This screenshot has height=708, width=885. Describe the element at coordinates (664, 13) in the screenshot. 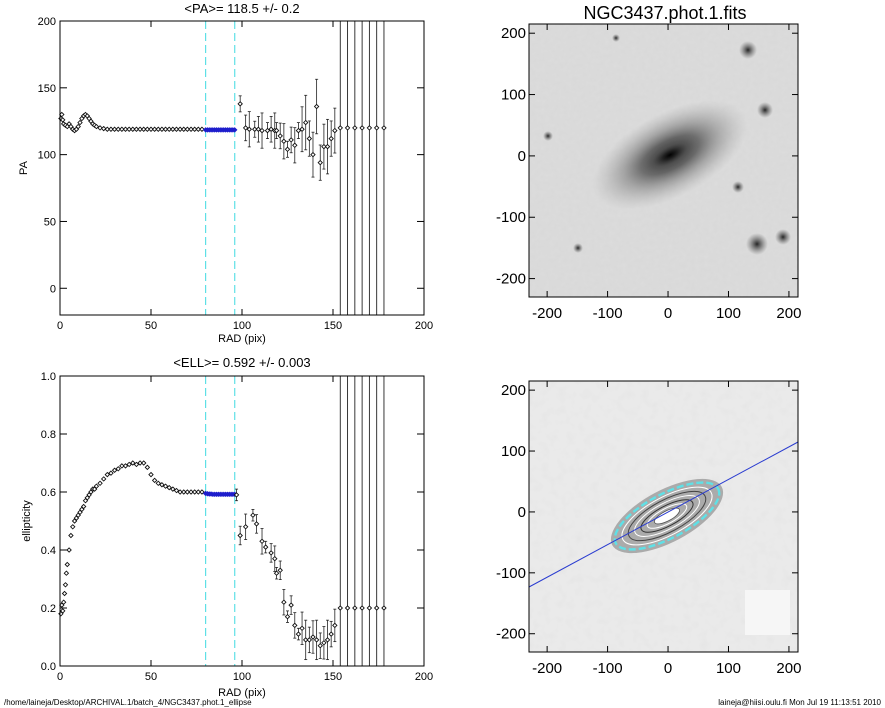

I see `image-title: NGC3437.phot.1.fits` at that location.